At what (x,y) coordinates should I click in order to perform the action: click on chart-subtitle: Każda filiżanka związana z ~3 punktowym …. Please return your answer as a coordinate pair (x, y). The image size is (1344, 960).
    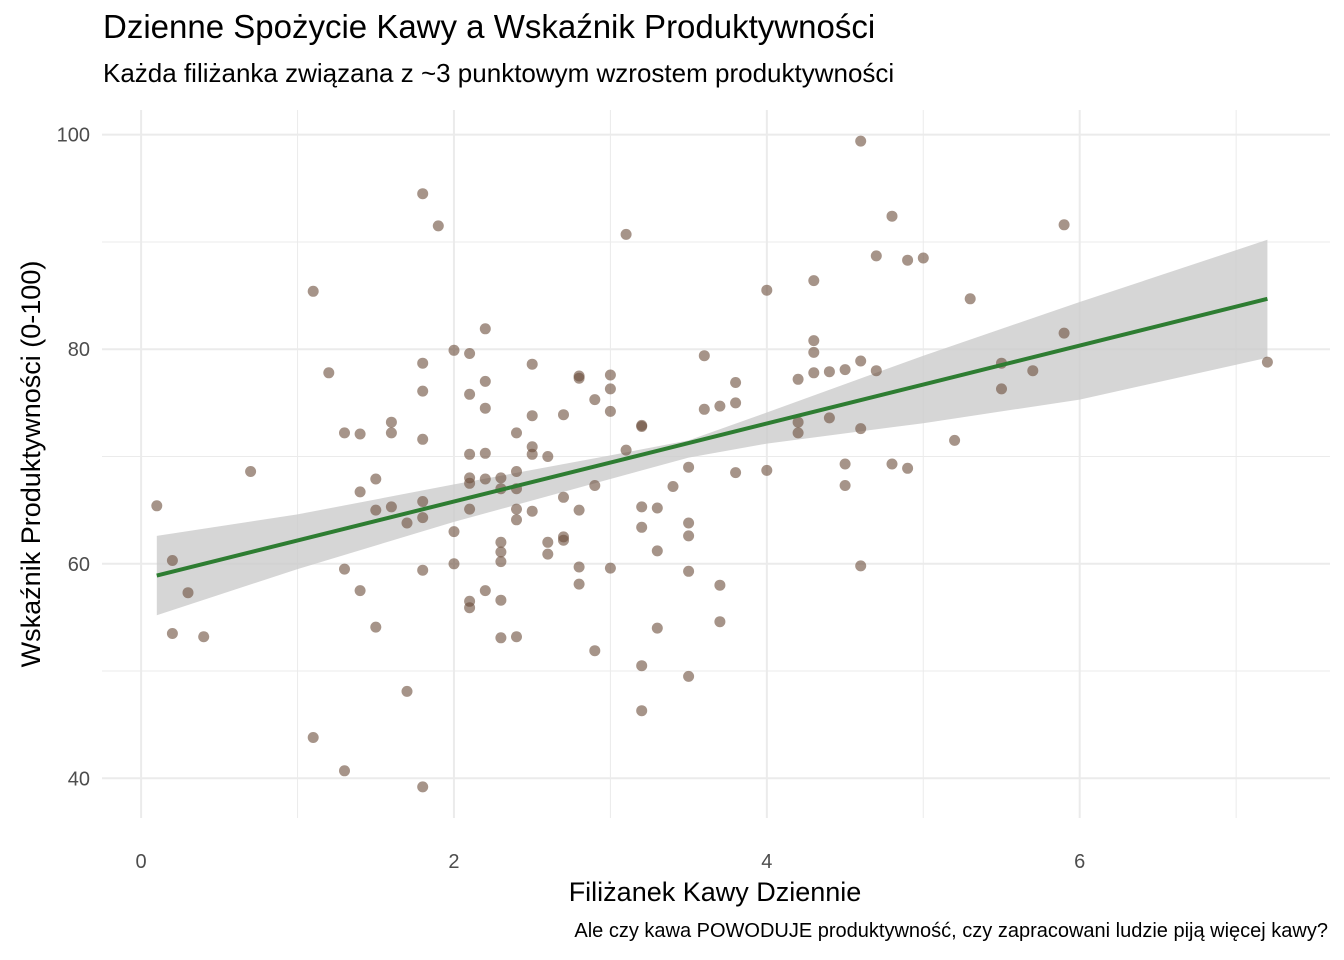
    Looking at the image, I should click on (499, 73).